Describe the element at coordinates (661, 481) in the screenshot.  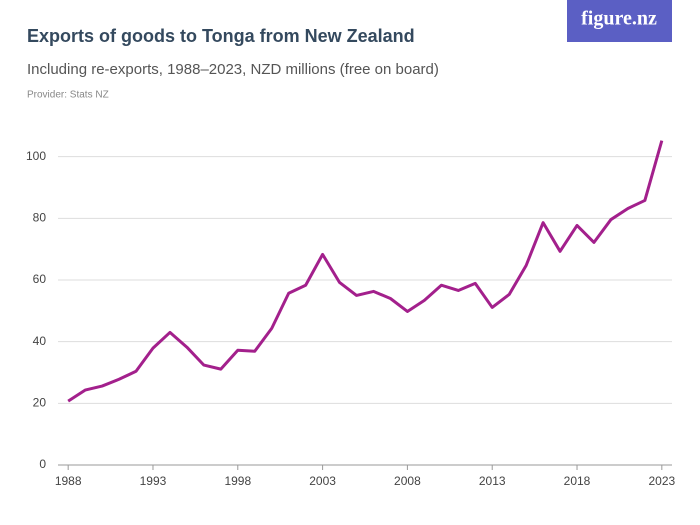
I see `x-tick-label: 2023` at that location.